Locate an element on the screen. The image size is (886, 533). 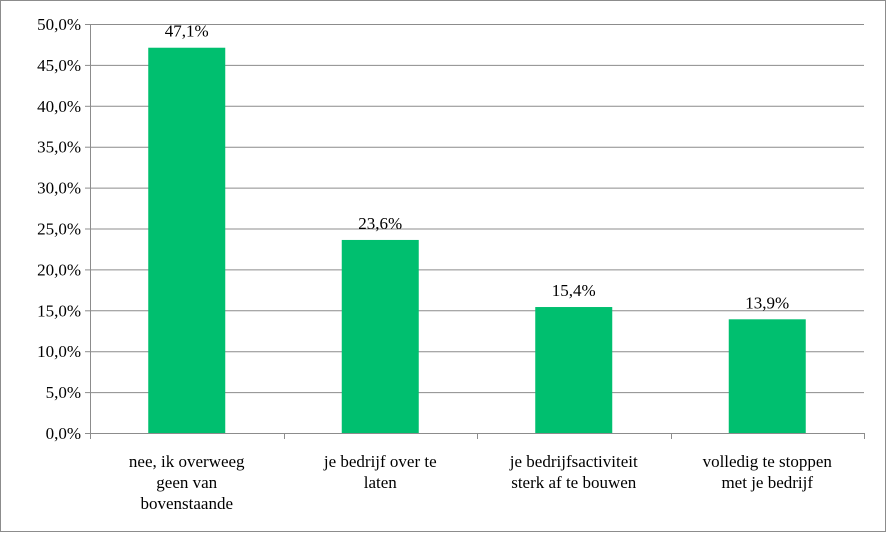
y-tick-label: 0,0% is located at coordinates (63, 433).